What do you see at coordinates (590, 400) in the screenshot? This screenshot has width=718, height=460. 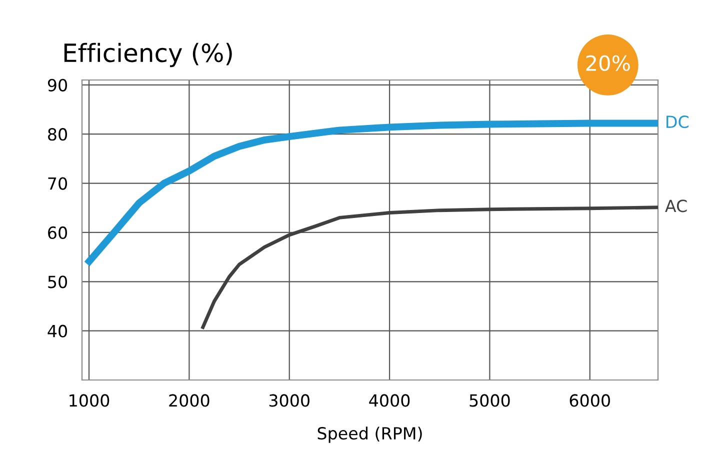 I see `x-tick-label: 6000` at bounding box center [590, 400].